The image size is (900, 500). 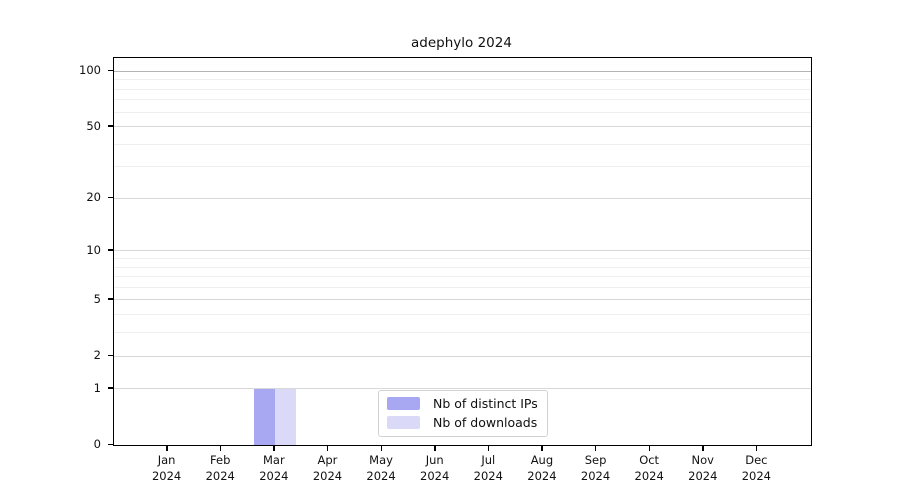 What do you see at coordinates (274, 468) in the screenshot?
I see `x-tick-label: Mar 2024` at bounding box center [274, 468].